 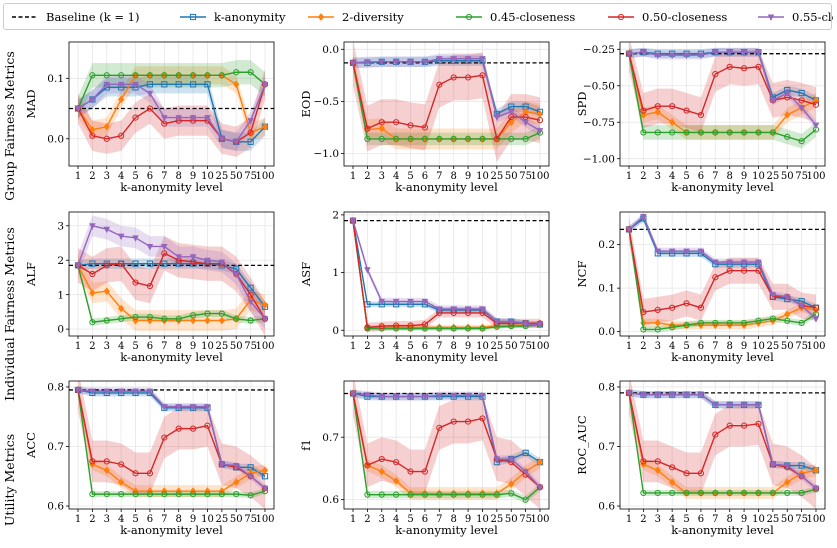 I want to click on legend-label-c050: 0.50-closeness, so click(x=684, y=17).